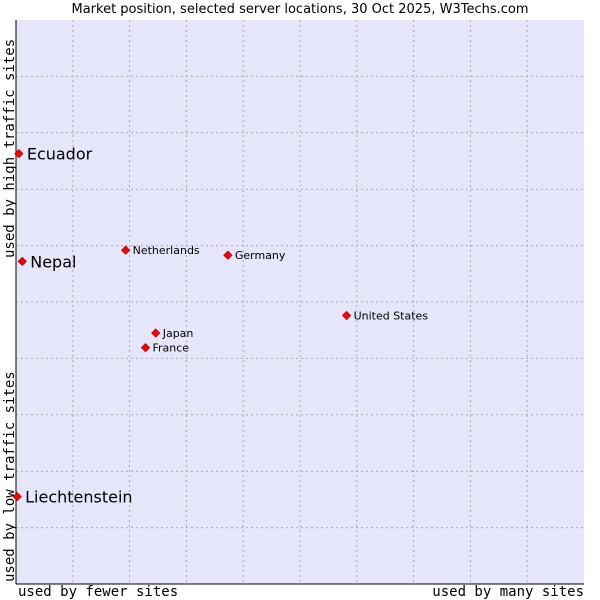 Image resolution: width=600 pixels, height=600 pixels. Describe the element at coordinates (346, 315) in the screenshot. I see `point-united-states` at that location.